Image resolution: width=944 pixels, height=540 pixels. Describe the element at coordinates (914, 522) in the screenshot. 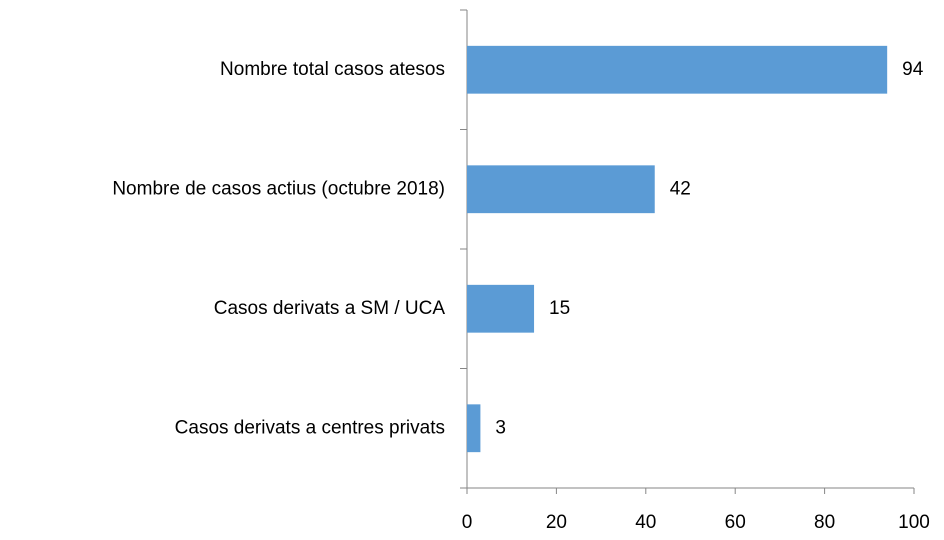

I see `x-tick-label: 100` at that location.